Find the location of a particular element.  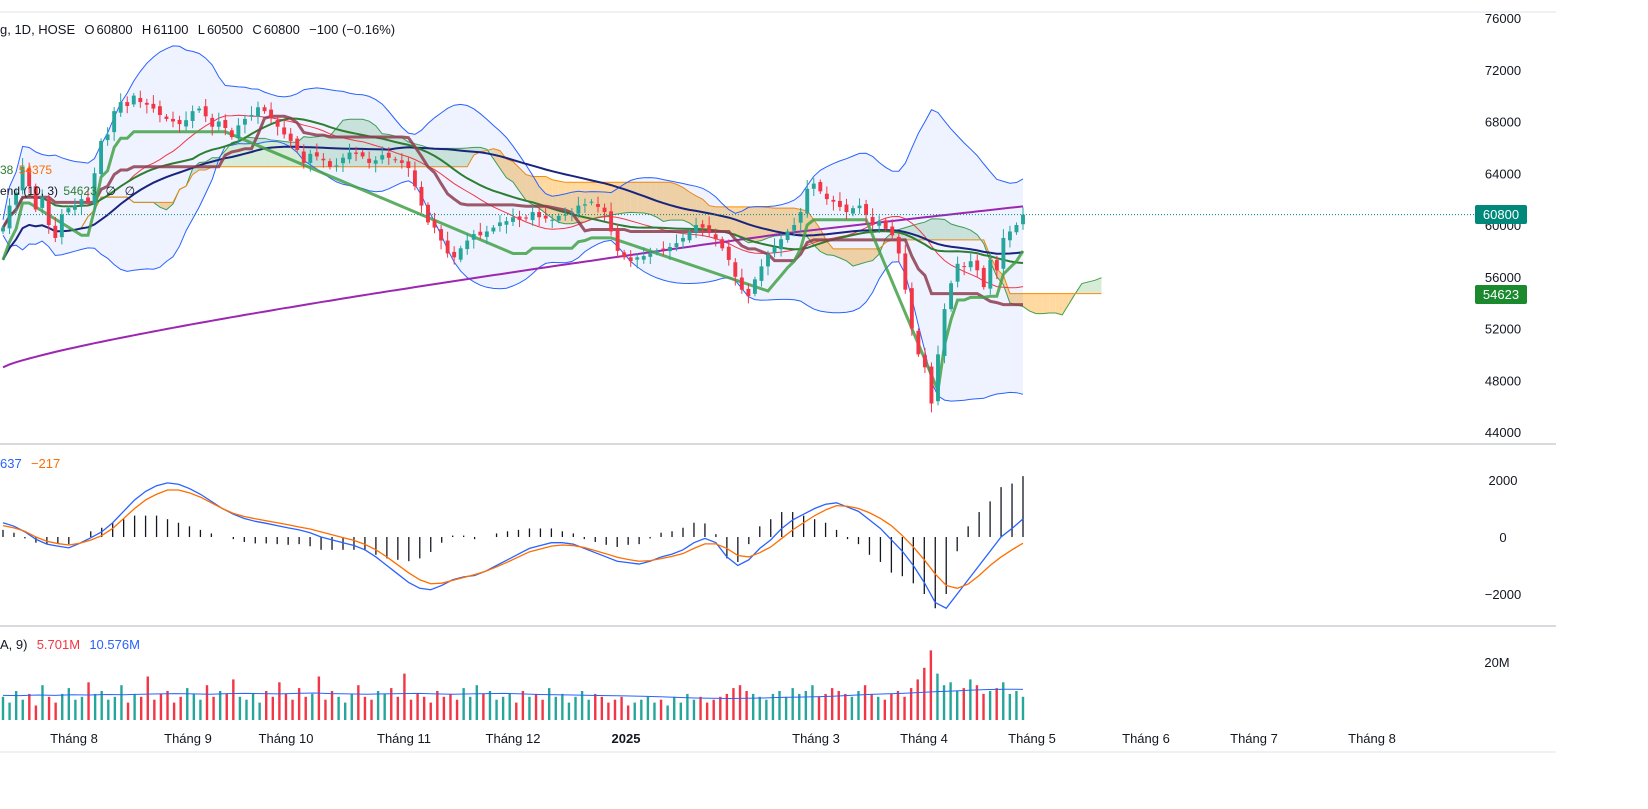

macd-axis-tick: 2000 is located at coordinates (1503, 480).